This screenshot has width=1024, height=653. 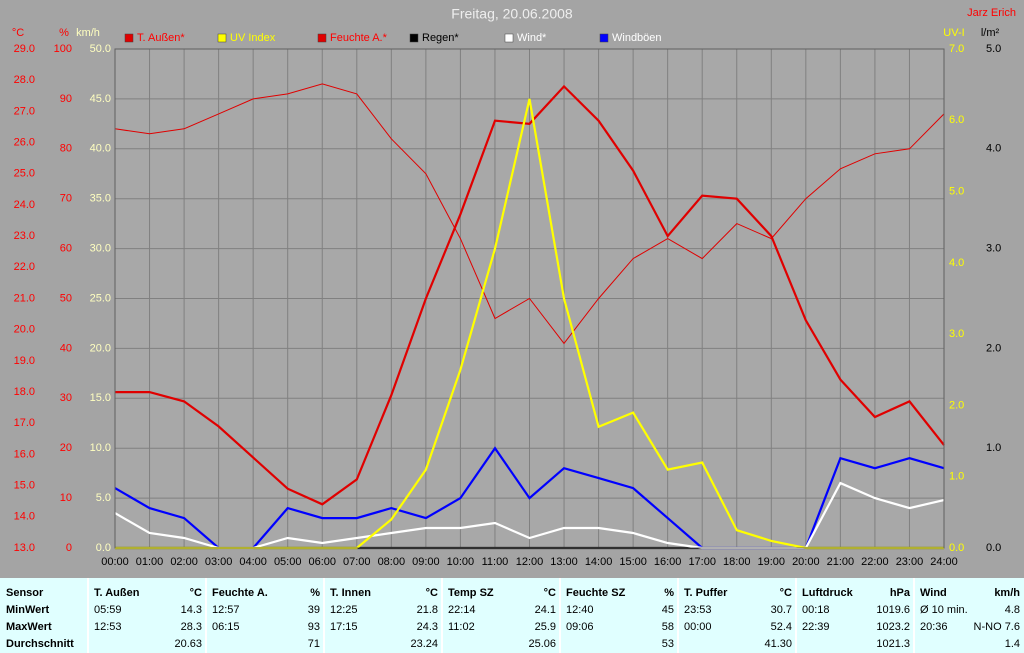 I want to click on axis-title: km/h, so click(x=88, y=33).